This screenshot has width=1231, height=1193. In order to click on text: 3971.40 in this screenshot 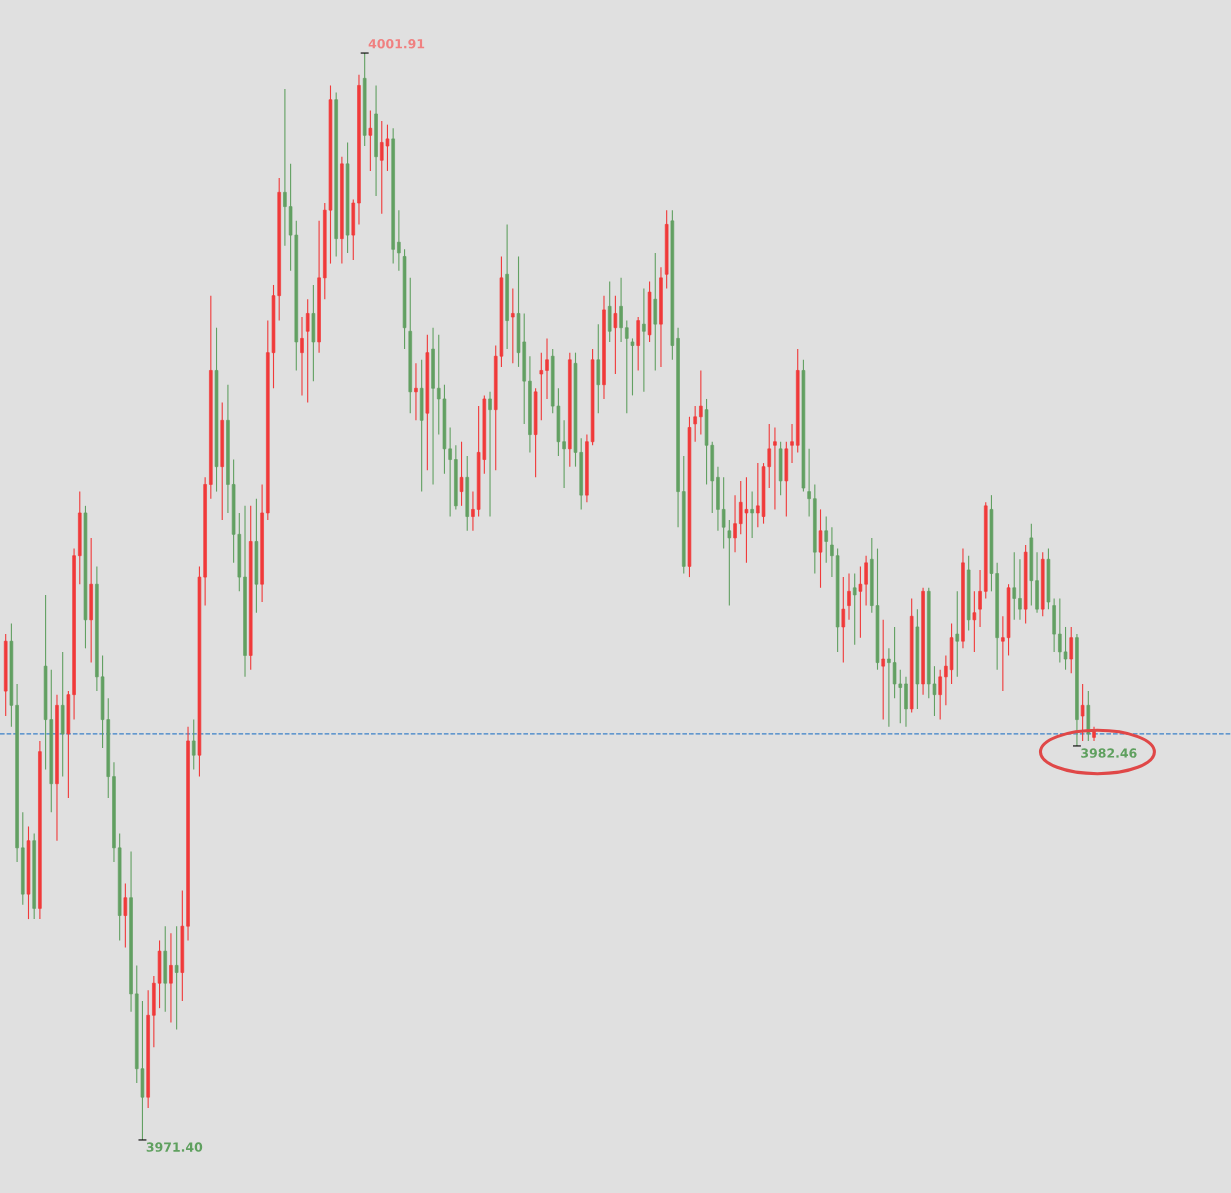, I will do `click(174, 1147)`.